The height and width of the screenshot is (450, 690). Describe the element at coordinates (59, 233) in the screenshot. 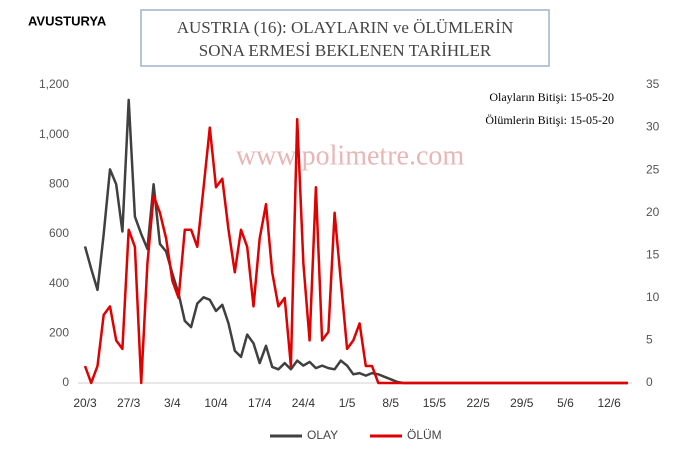

I see `y-tick-label: 600` at that location.